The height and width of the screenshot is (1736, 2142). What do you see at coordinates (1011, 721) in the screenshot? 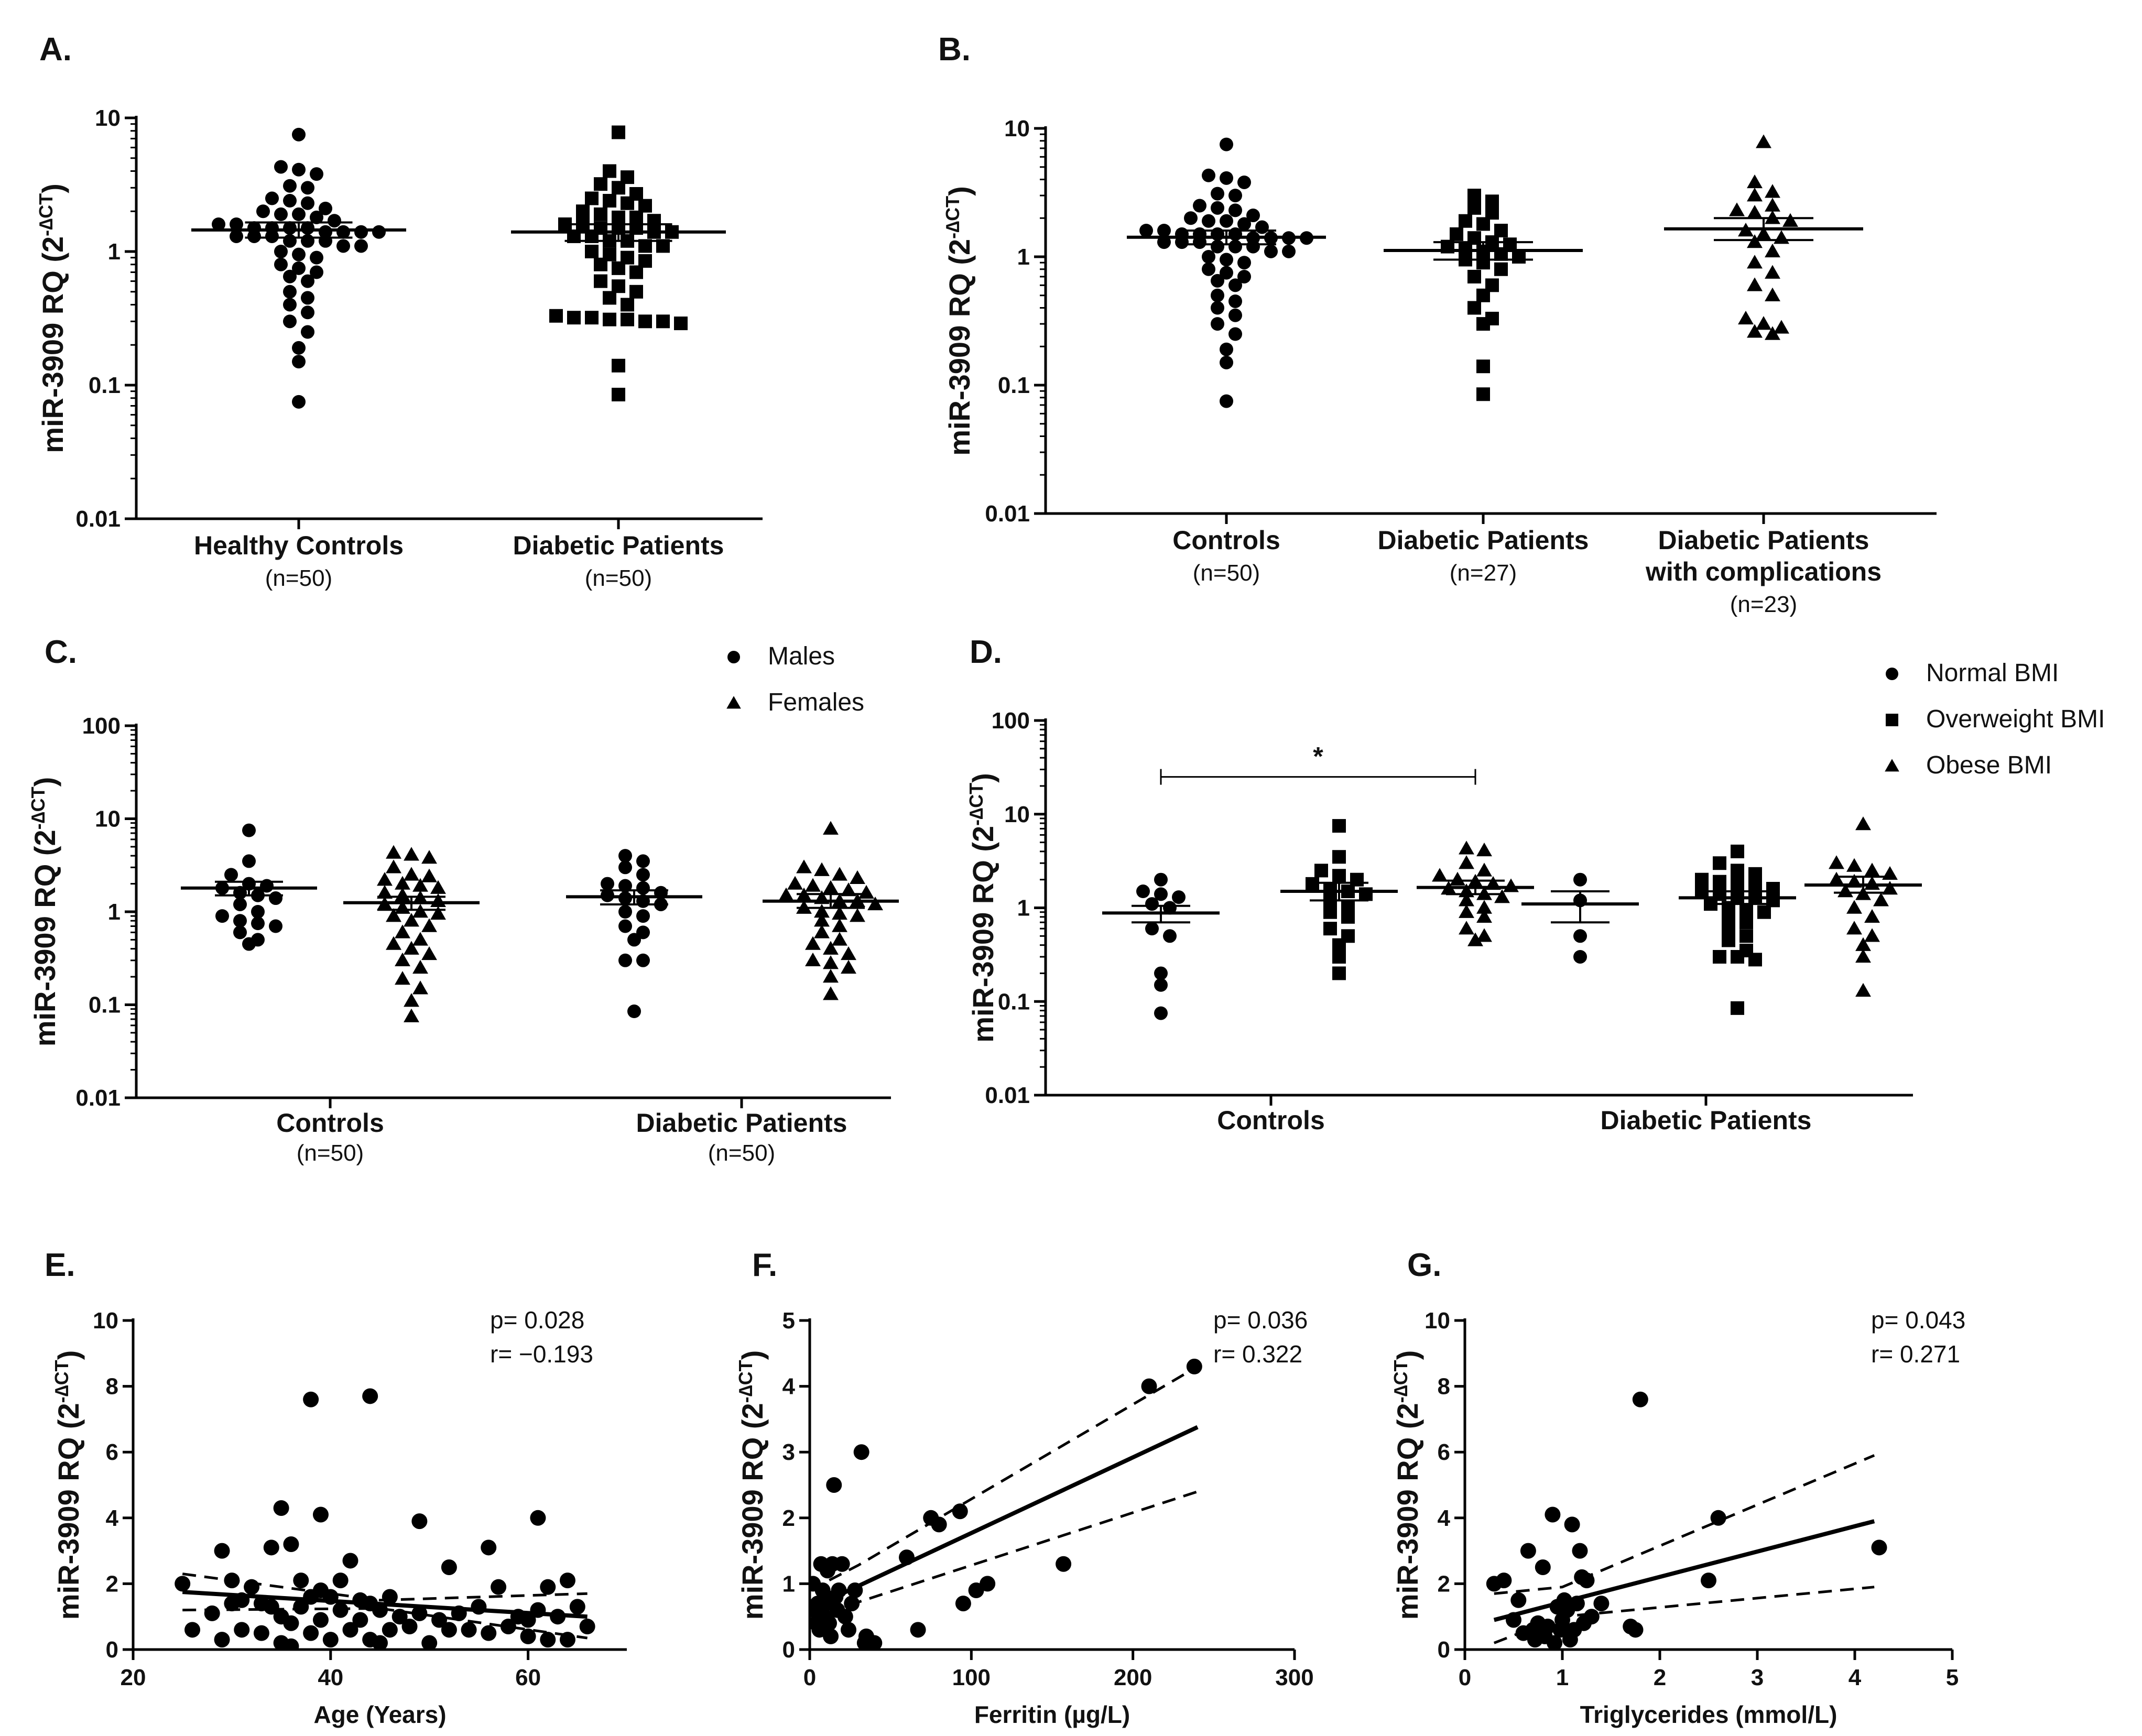
I see `y-tick-label-D: 100` at bounding box center [1011, 721].